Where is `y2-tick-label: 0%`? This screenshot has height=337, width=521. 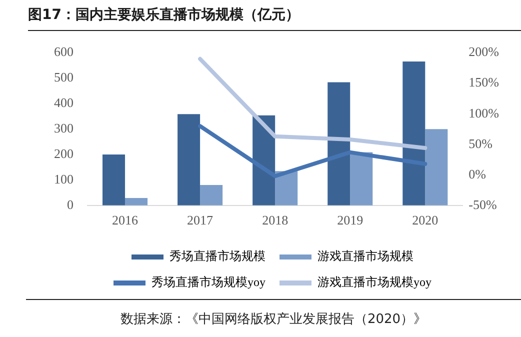 y2-tick-label: 0% is located at coordinates (477, 174).